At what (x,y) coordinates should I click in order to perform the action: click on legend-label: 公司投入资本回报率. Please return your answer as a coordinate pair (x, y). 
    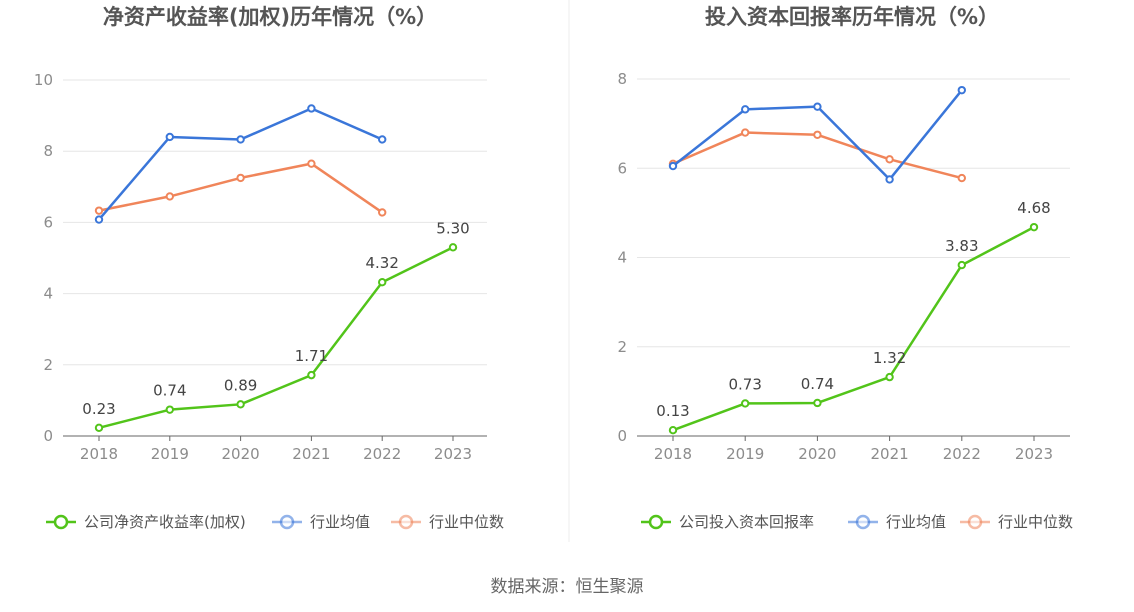
    Looking at the image, I should click on (746, 522).